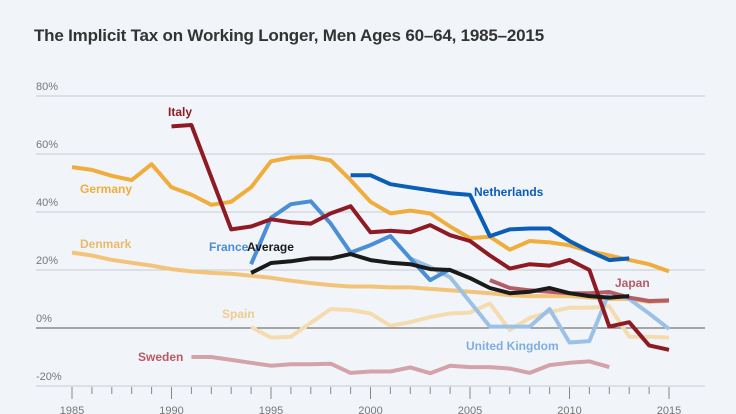 This screenshot has width=736, height=414. I want to click on y-tick-label: 60%, so click(47, 145).